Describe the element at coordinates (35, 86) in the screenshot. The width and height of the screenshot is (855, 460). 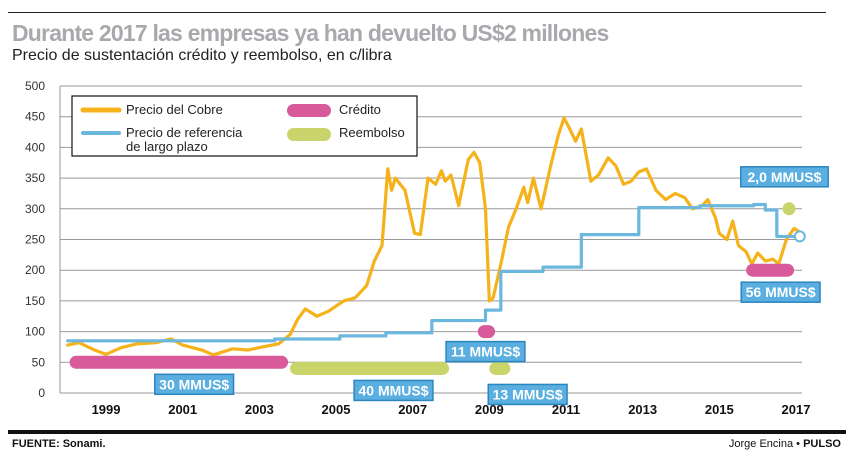
I see `y-tick-label: 500` at that location.